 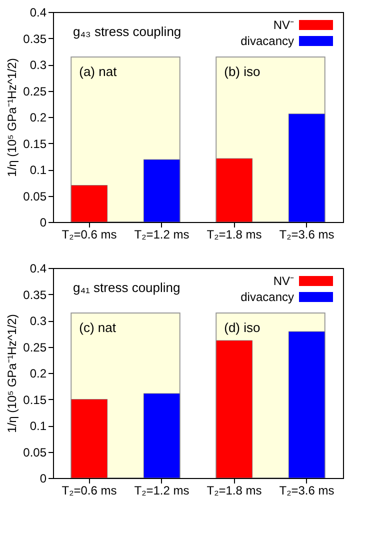 What do you see at coordinates (98, 71) in the screenshot?
I see `band-label: (a) nat` at bounding box center [98, 71].